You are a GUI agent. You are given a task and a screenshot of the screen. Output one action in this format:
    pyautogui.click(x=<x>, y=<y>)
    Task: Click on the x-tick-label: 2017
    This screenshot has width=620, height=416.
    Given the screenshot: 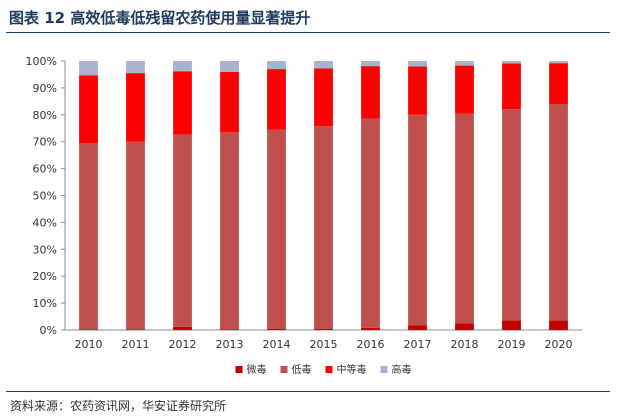 What is the action you would take?
    pyautogui.click(x=418, y=344)
    